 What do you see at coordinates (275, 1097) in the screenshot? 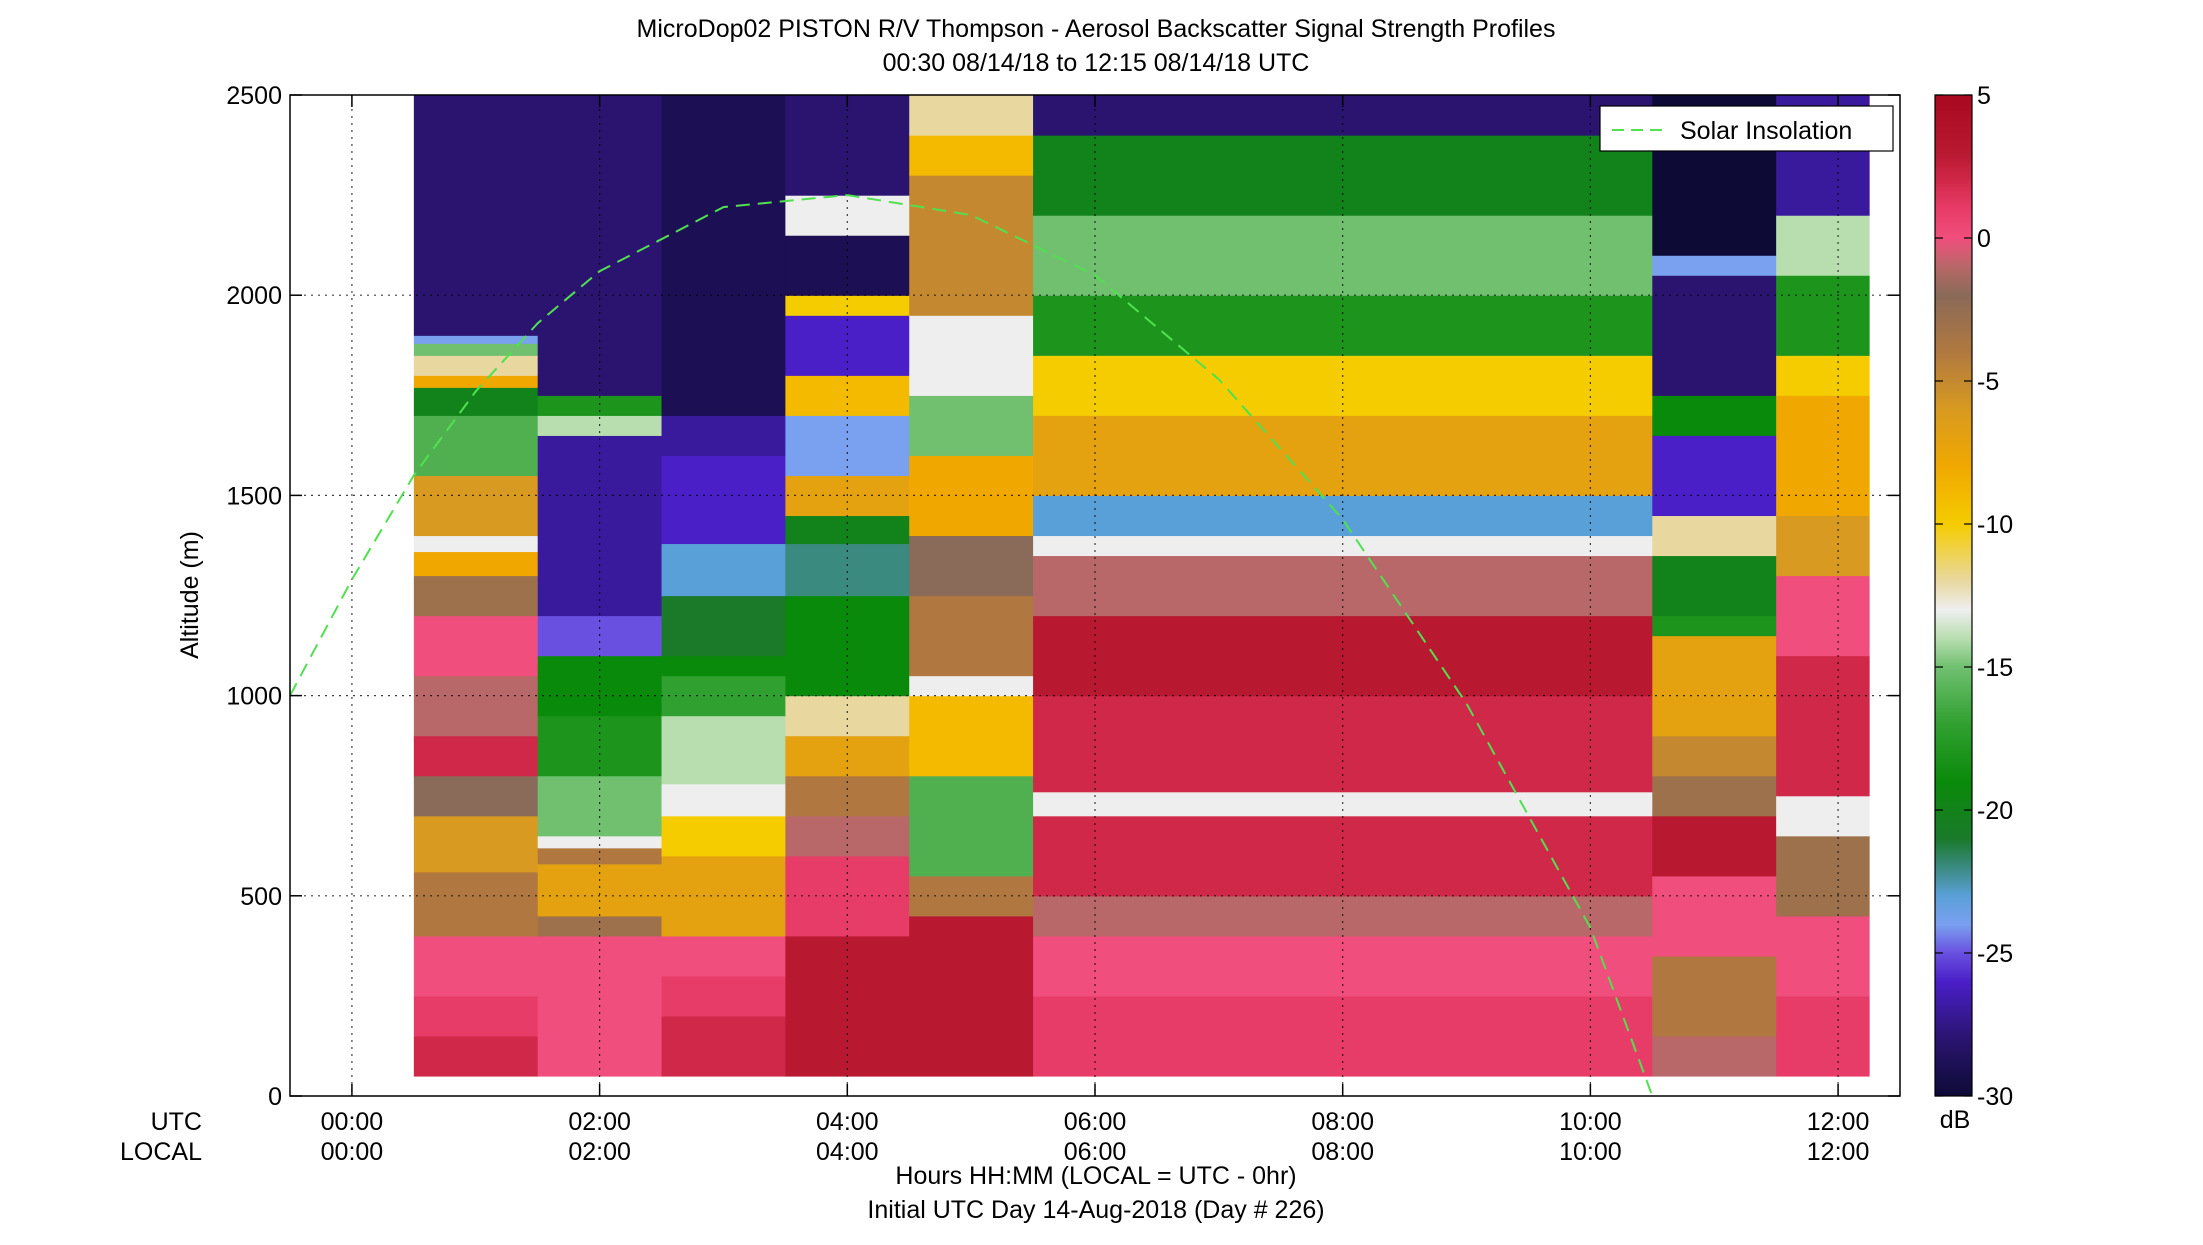
I see `y-tick-label-0: 0` at bounding box center [275, 1097].